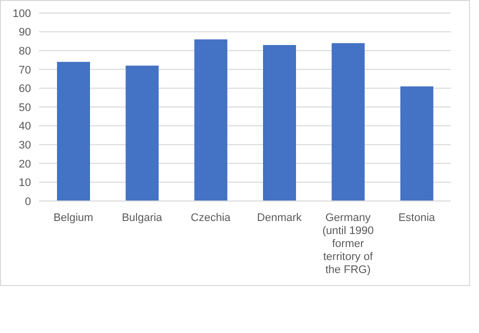  I want to click on y-tick-label: 20, so click(24, 164).